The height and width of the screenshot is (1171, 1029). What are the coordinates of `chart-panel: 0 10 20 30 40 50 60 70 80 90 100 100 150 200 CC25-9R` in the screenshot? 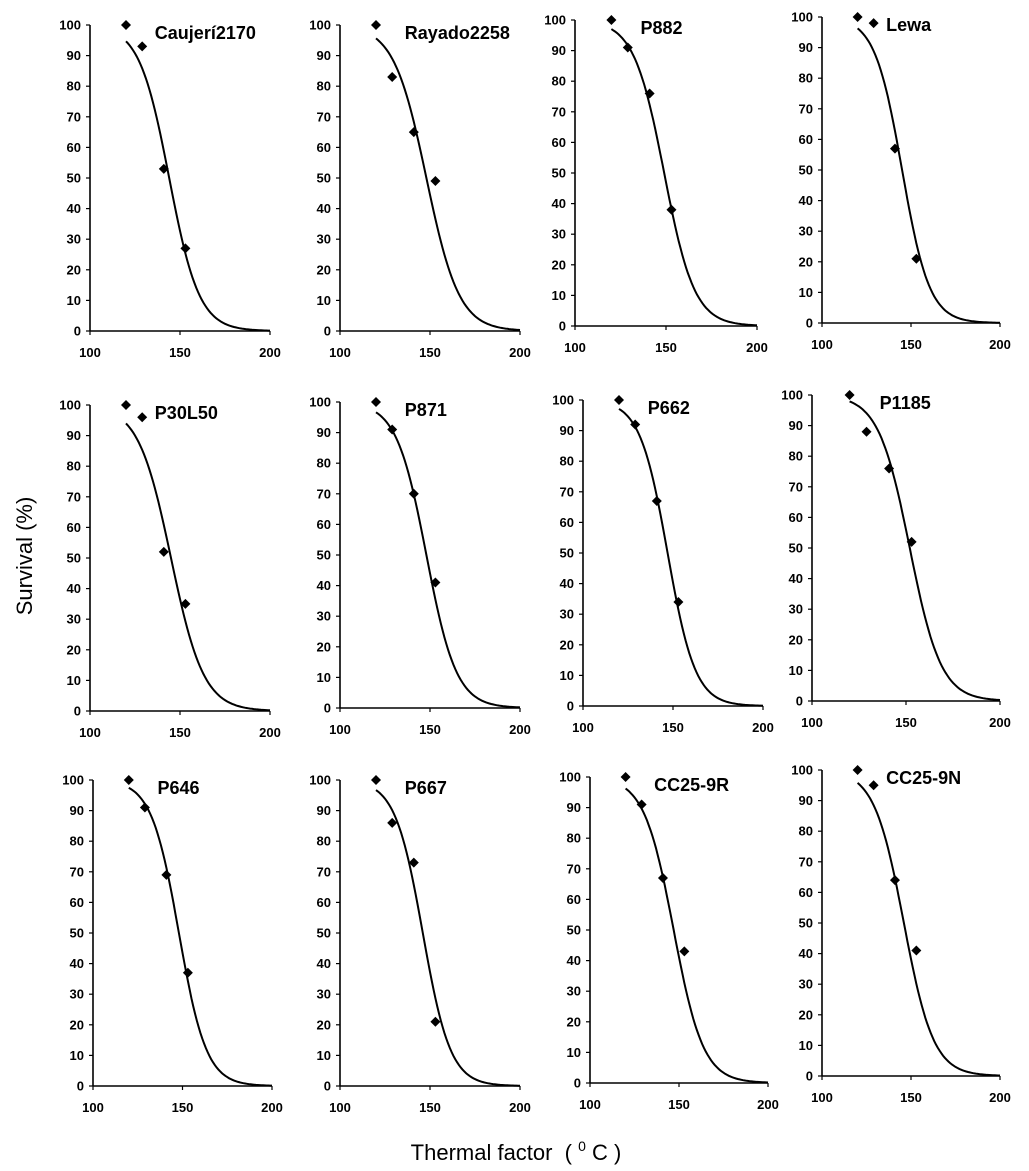 It's located at (669, 941).